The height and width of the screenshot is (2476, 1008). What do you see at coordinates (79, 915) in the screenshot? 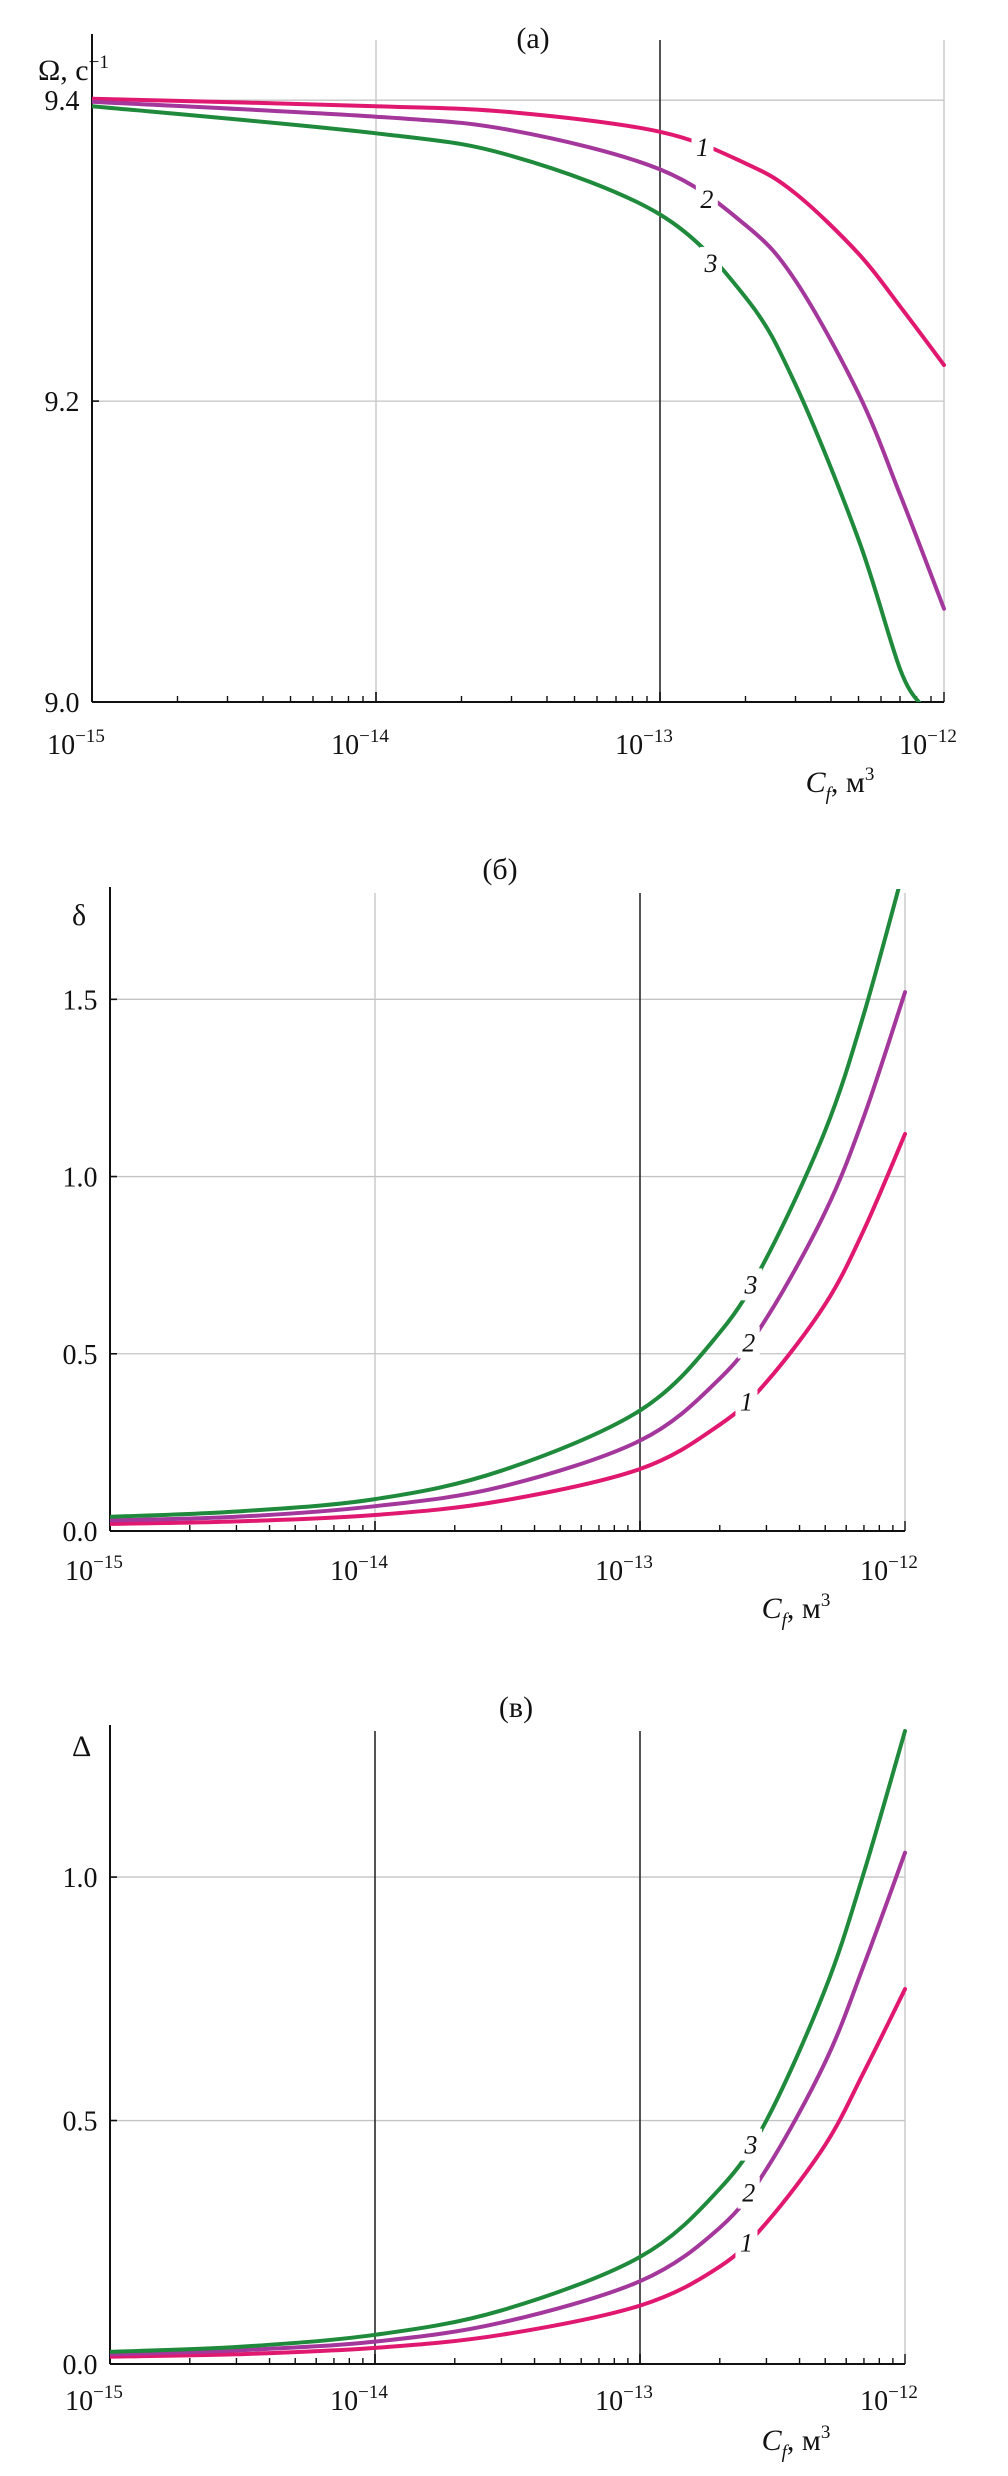
I see `y-axis-label: δ` at bounding box center [79, 915].